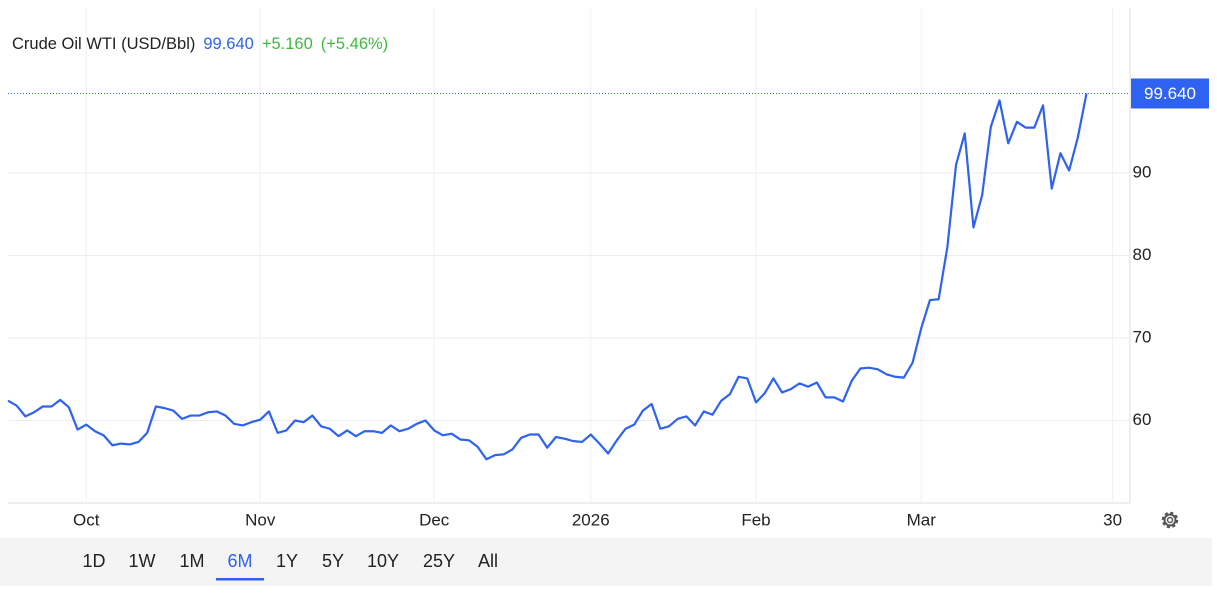 This screenshot has width=1217, height=598. Describe the element at coordinates (287, 561) in the screenshot. I see `range-button: 1Y` at that location.